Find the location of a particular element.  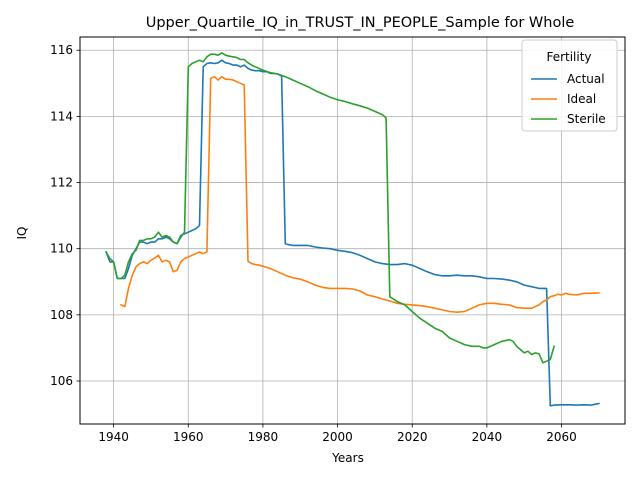

y-tick-label: 114 is located at coordinates (61, 116).